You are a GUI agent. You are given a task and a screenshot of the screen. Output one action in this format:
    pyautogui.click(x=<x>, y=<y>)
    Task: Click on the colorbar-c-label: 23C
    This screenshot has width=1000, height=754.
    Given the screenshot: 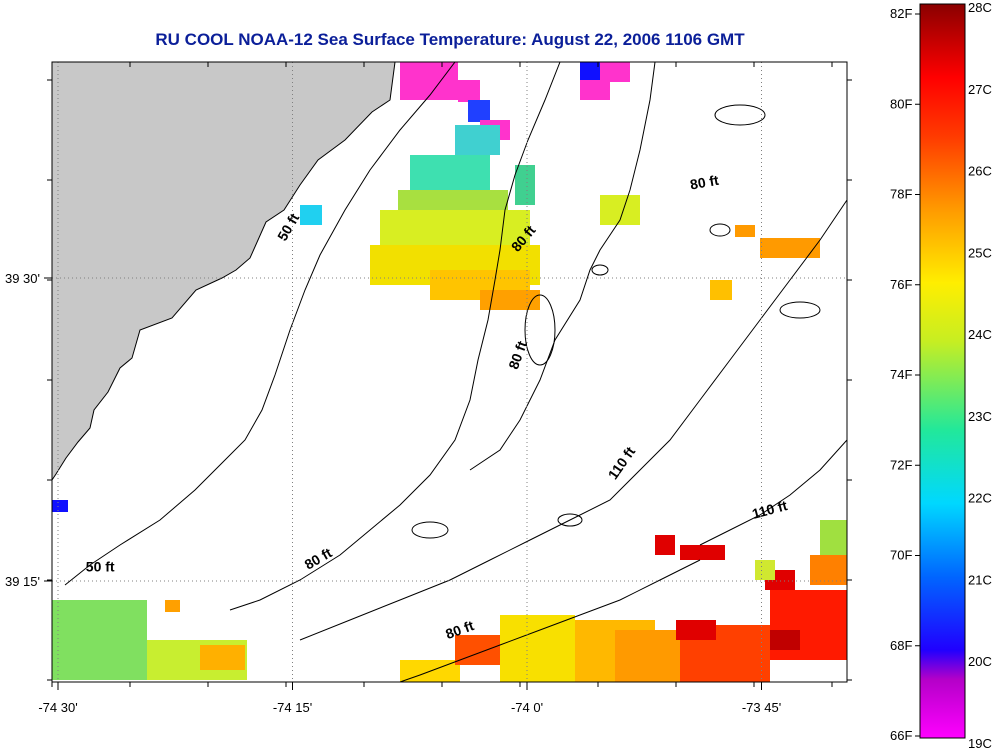 What is the action you would take?
    pyautogui.click(x=980, y=416)
    